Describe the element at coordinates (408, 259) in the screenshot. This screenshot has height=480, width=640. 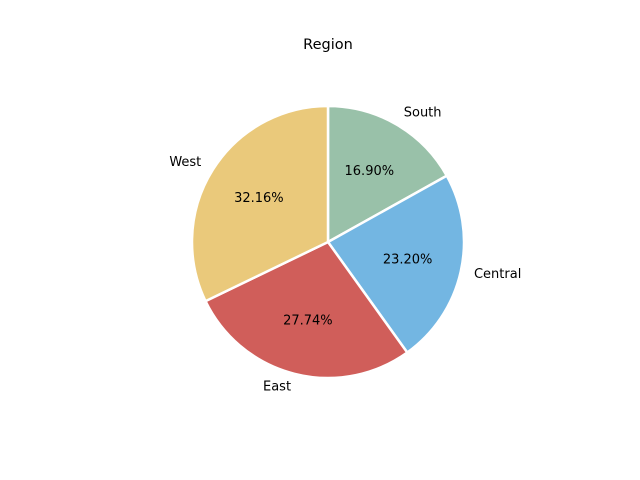
I see `pct-label-central: 23.20%` at that location.